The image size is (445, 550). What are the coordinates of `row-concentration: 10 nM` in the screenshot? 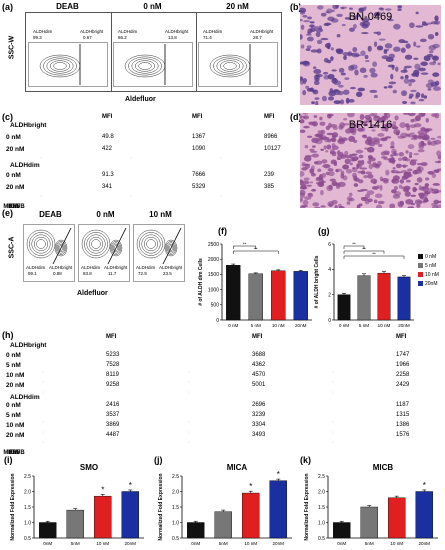 It's located at (15, 425).